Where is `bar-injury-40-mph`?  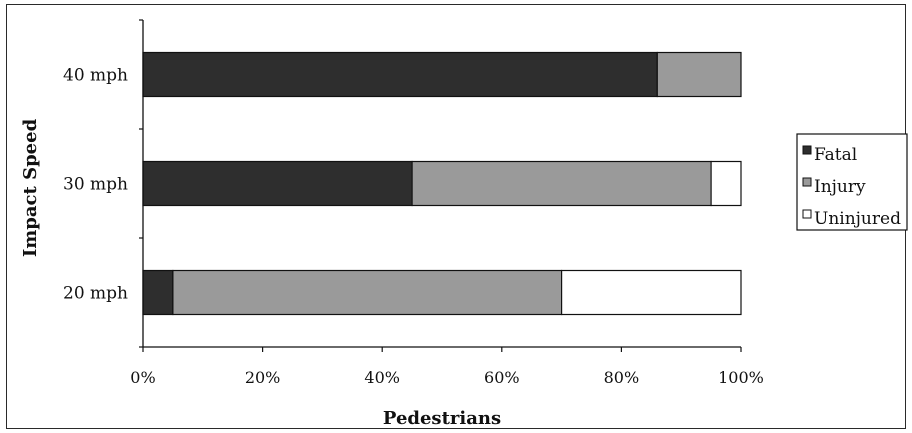
bar-injury-40-mph is located at coordinates (699, 74).